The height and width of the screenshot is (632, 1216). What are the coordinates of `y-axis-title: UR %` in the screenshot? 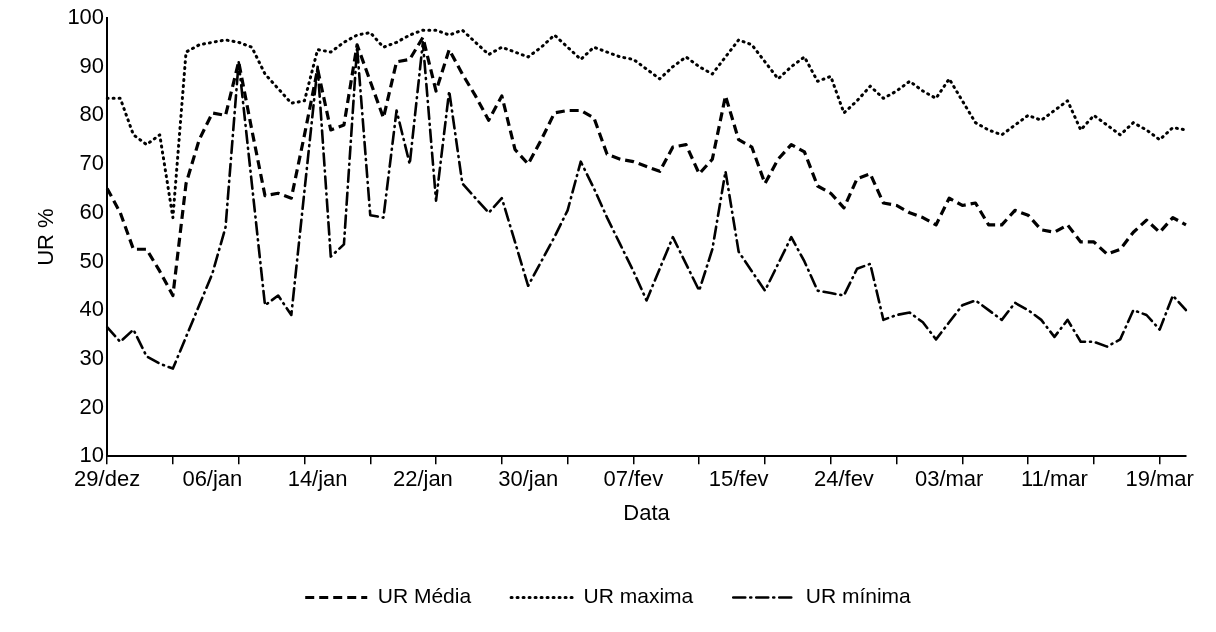 It's located at (46, 237).